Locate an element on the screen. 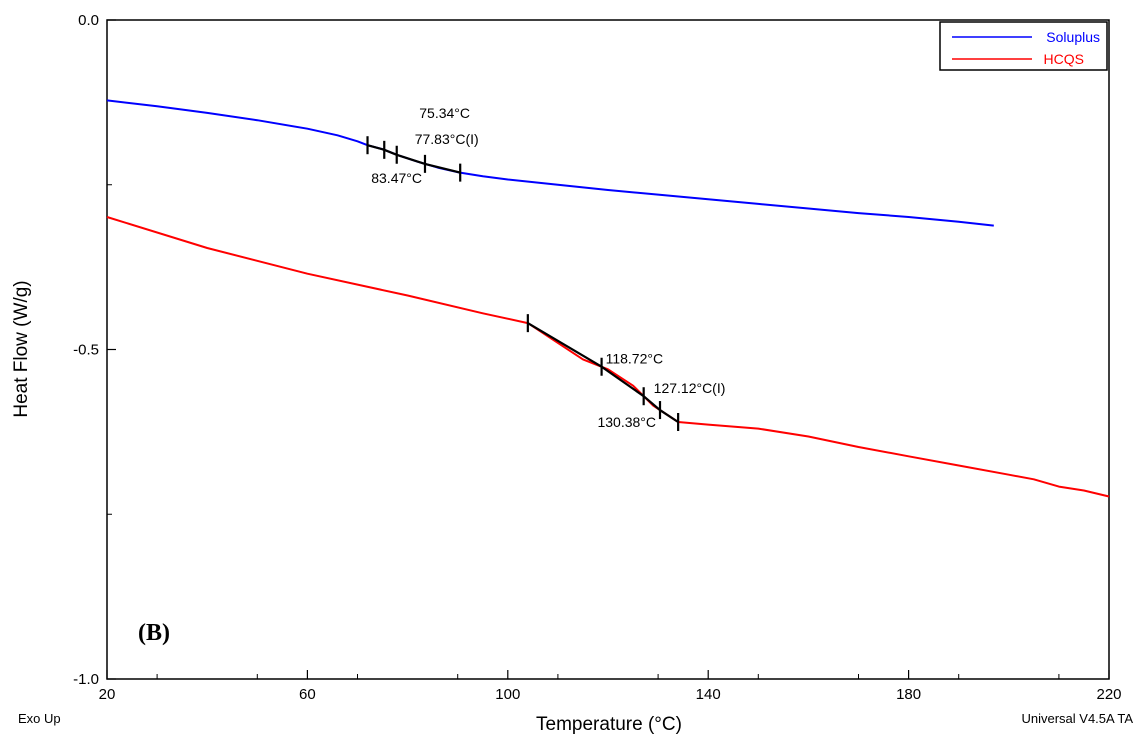  legend: Soluplus HCQS is located at coordinates (1023, 46).